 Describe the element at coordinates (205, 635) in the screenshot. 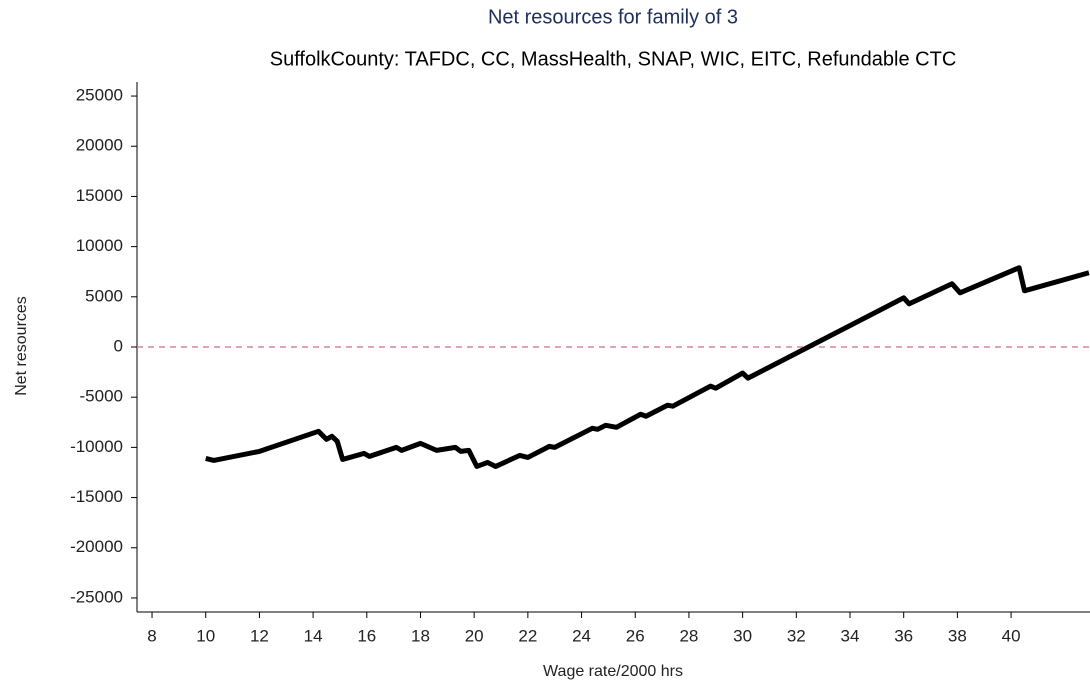

I see `x-tick-label: 10` at that location.